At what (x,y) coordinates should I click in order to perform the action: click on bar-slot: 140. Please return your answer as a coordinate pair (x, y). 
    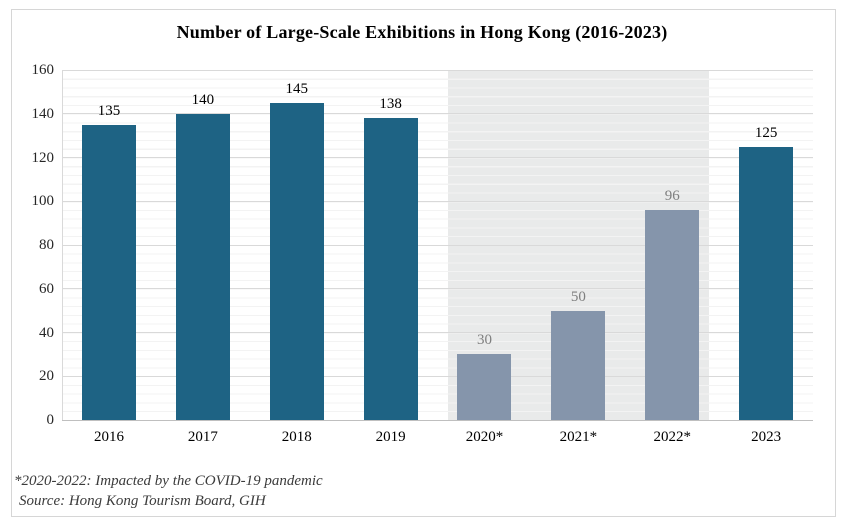
    Looking at the image, I should click on (203, 245).